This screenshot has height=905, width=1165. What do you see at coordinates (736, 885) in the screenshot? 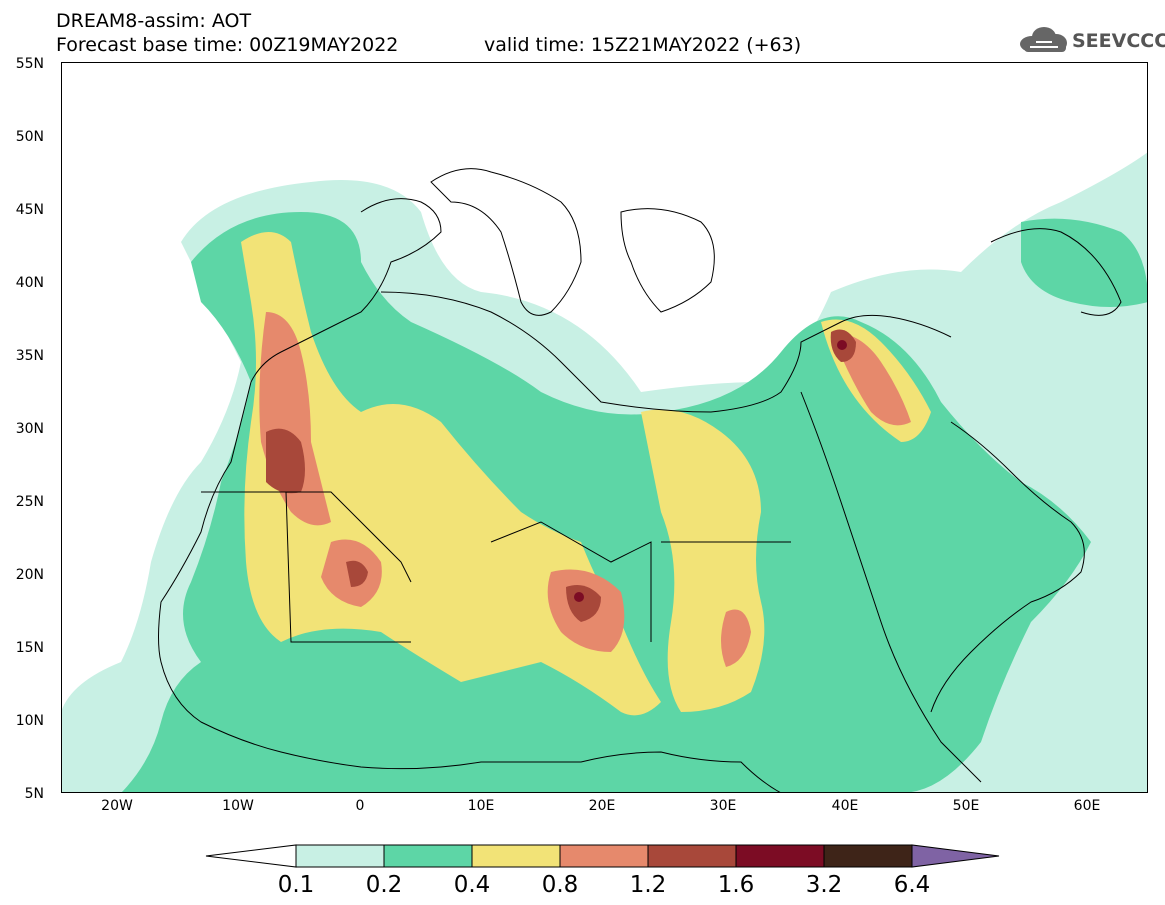
I see `legend-label: 1.6` at bounding box center [736, 885].